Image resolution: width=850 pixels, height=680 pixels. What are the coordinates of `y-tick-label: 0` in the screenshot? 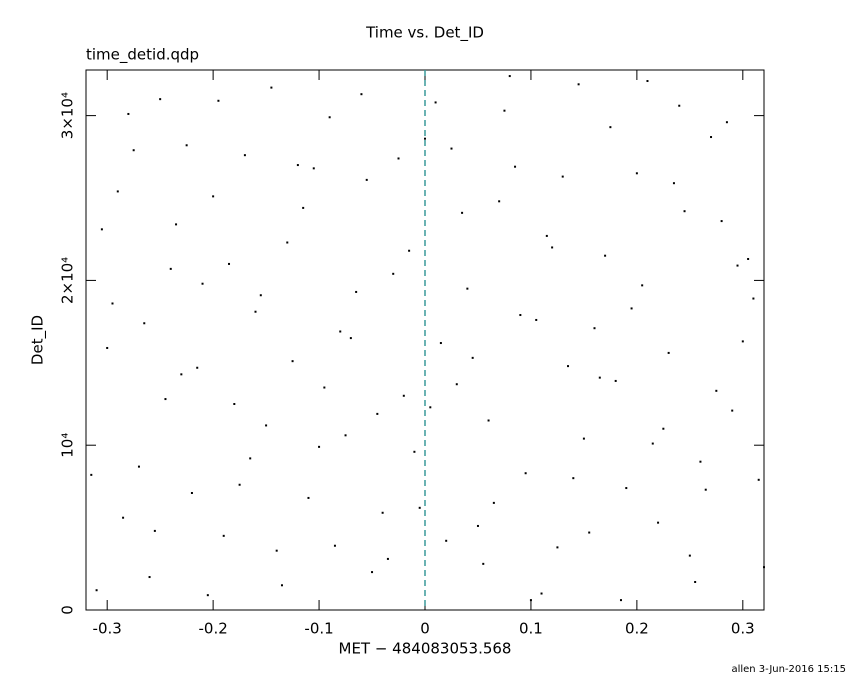 It's located at (68, 610).